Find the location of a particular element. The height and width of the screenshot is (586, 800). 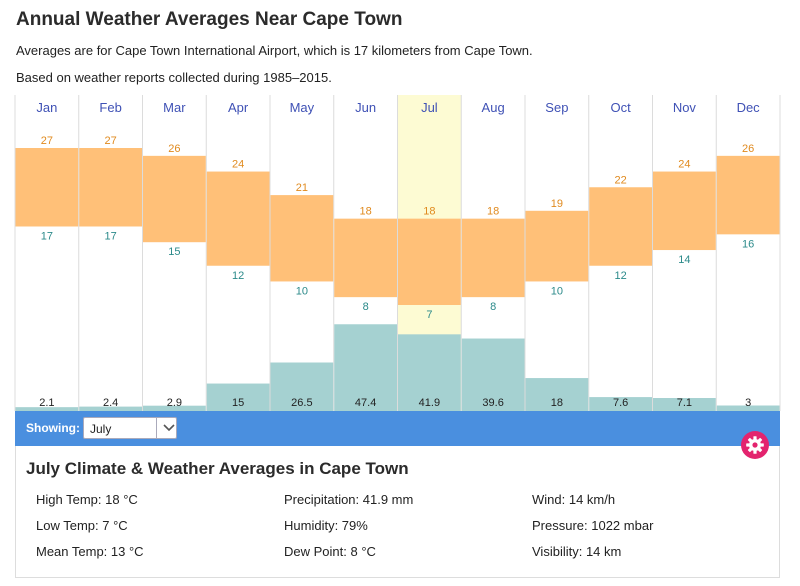

precip-label: 2.4 is located at coordinates (110, 403).